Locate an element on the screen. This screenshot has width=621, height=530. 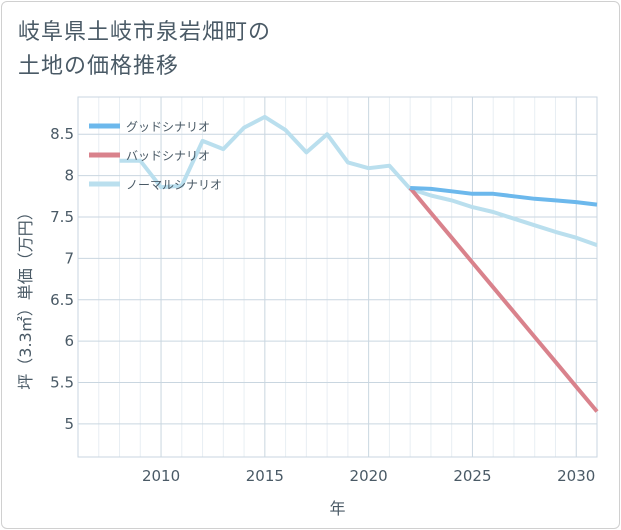
x-tick-label: 2025 is located at coordinates (472, 476).